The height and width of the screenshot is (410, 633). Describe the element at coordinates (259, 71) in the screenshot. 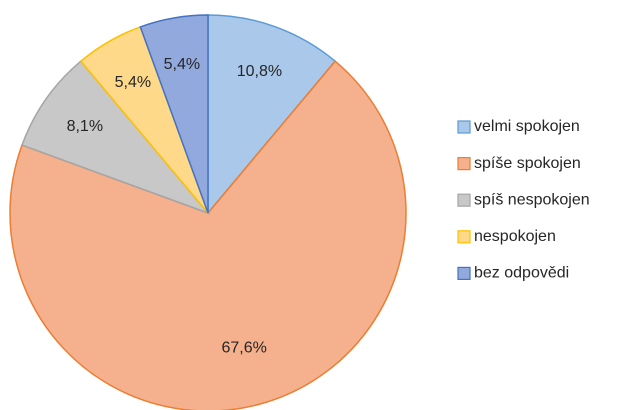

I see `data-label: 10,8%` at that location.